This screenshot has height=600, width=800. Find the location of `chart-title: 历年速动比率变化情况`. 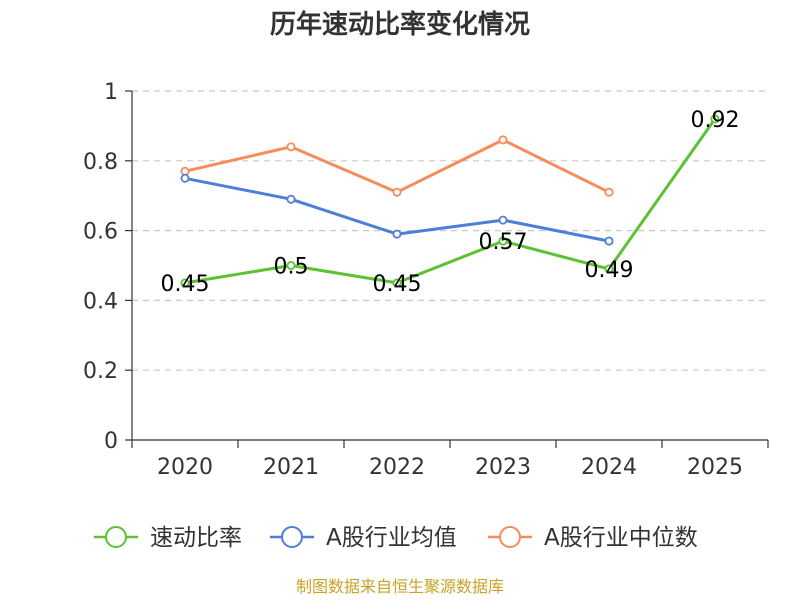

chart-title: 历年速动比率变化情况 is located at coordinates (400, 24).